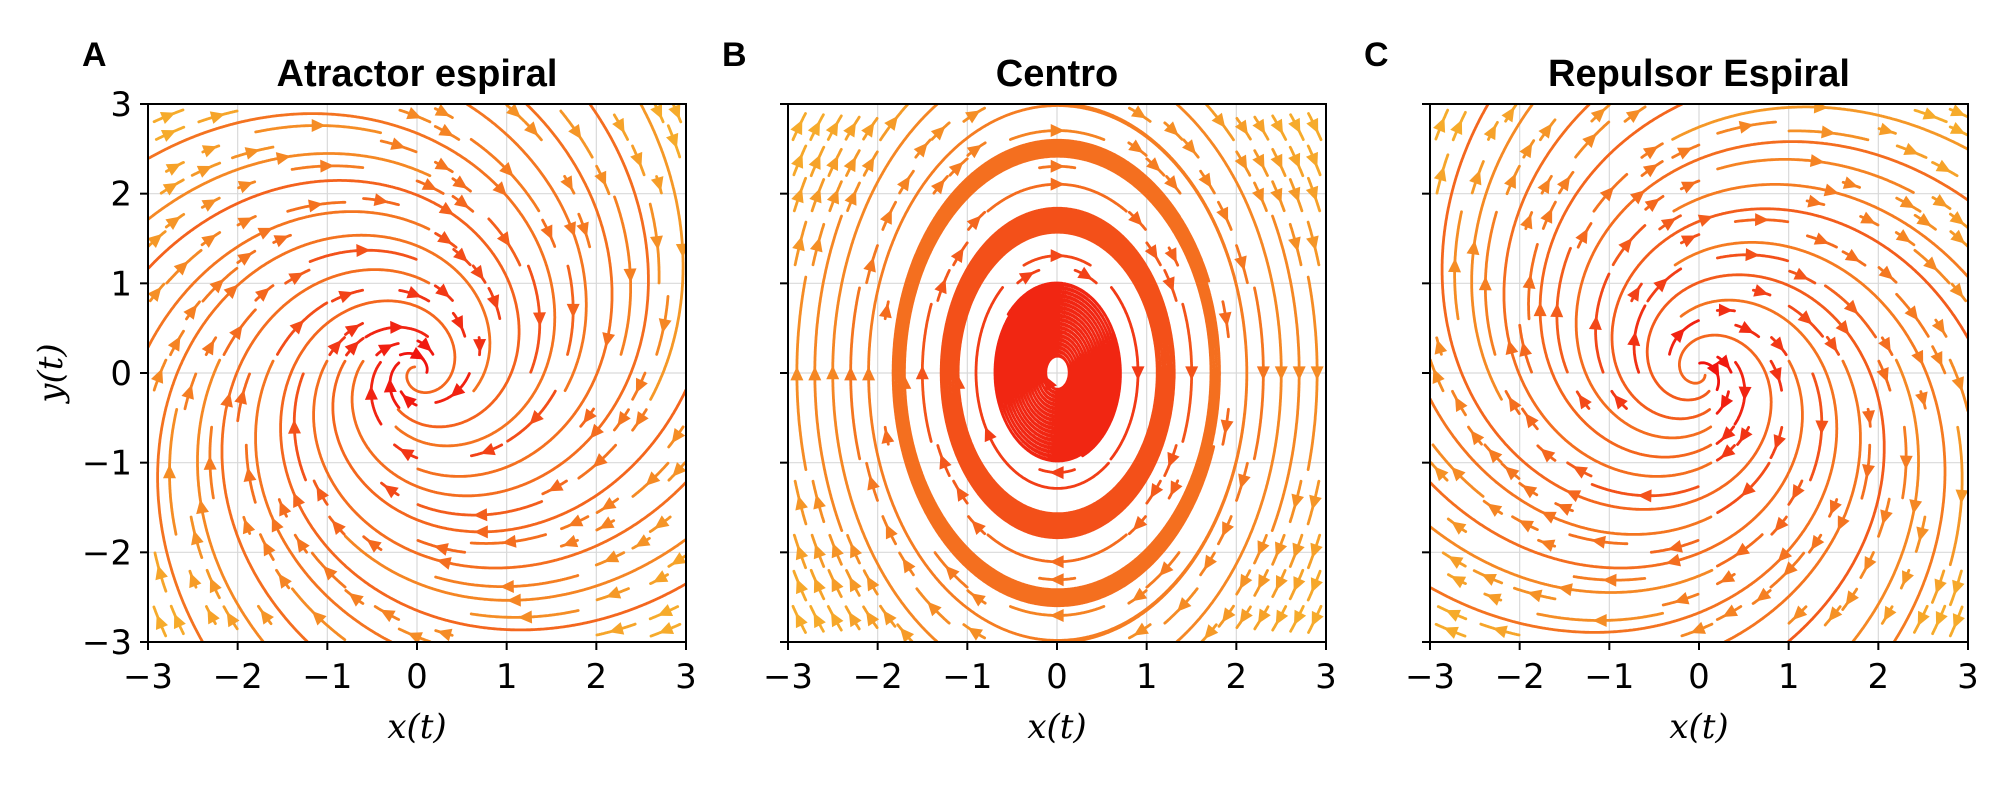  I want to click on chart-title: Centro, so click(1057, 74).